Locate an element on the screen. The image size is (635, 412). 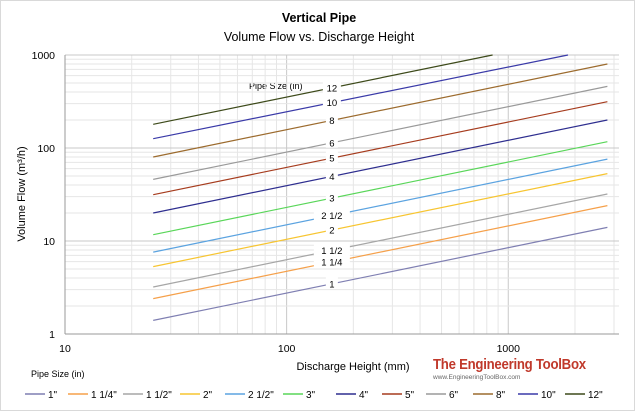
legend-label: 8" is located at coordinates (501, 395).